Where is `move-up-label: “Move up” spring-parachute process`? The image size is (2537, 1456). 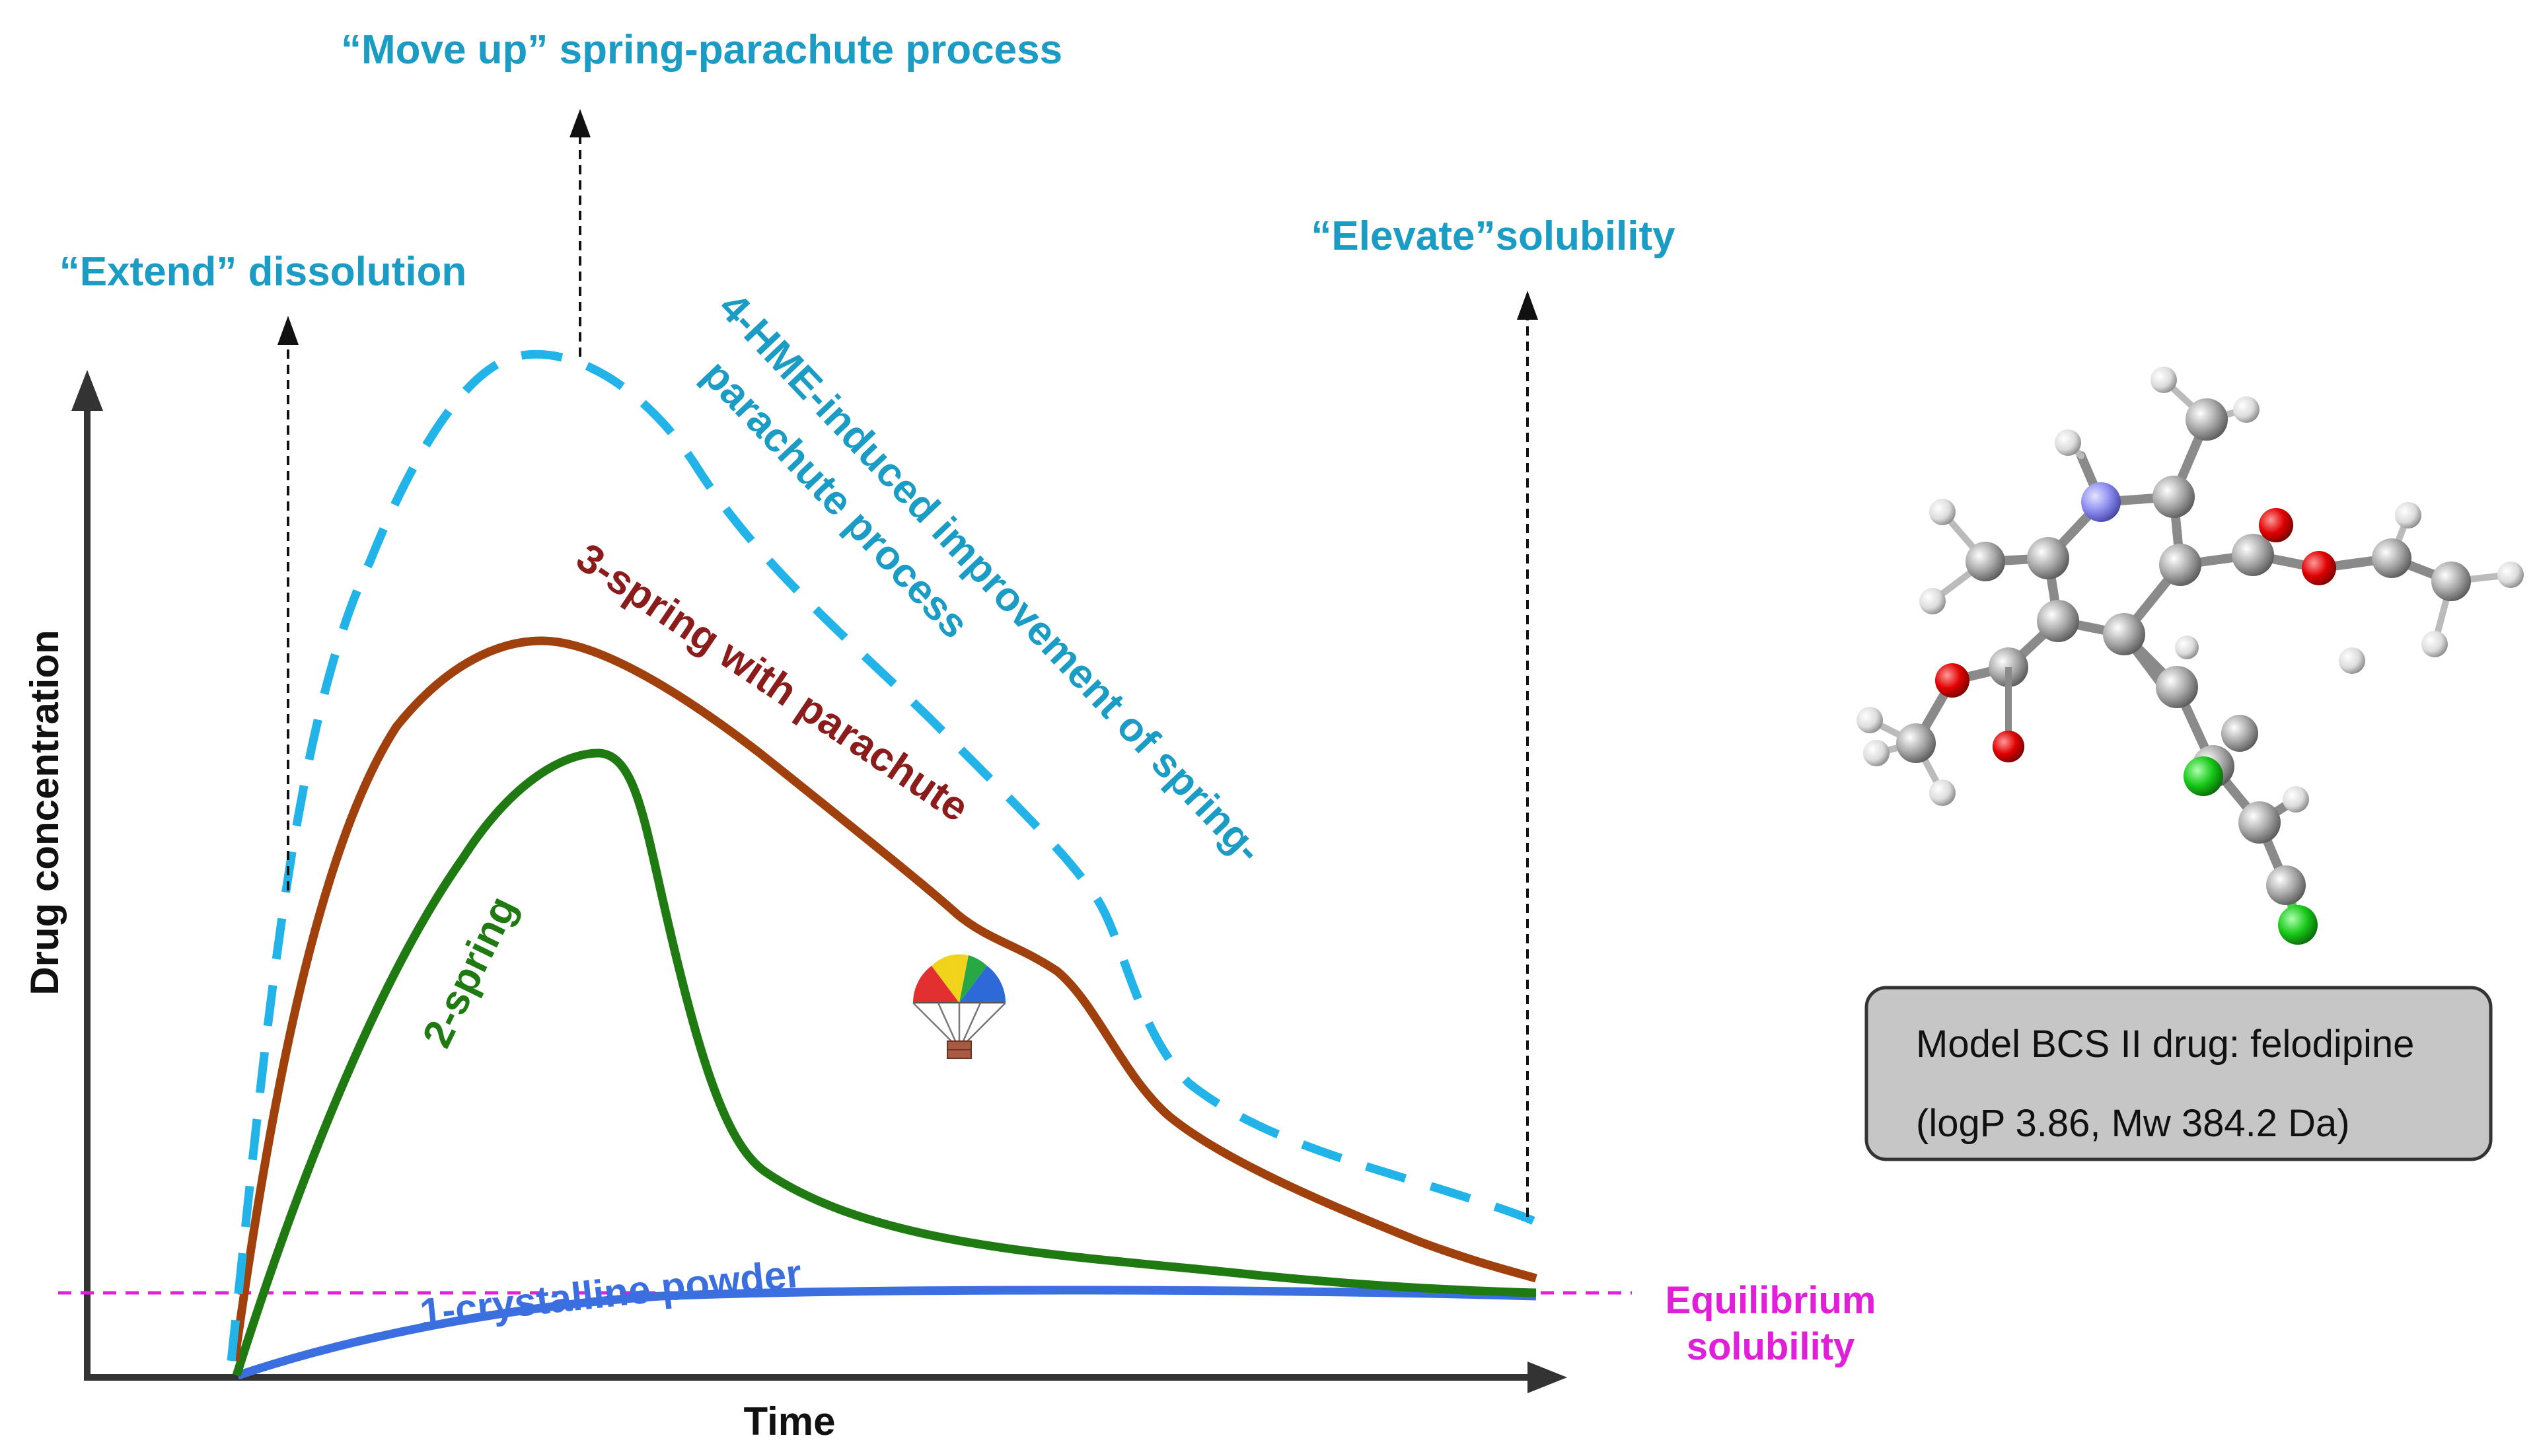
move-up-label: “Move up” spring-parachute process is located at coordinates (702, 50).